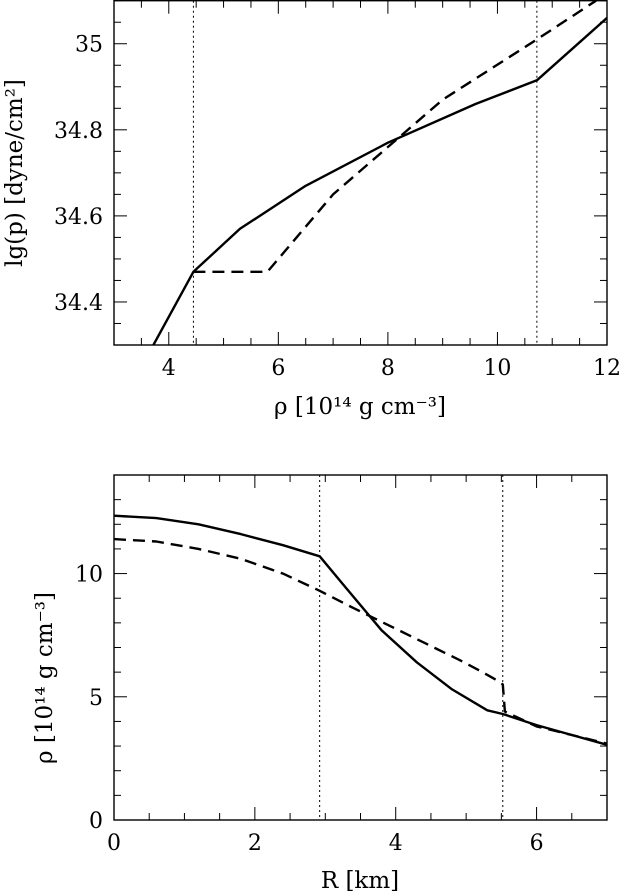  What do you see at coordinates (325, 843) in the screenshot?
I see `x-tick-labels: 0 2 4 6` at bounding box center [325, 843].